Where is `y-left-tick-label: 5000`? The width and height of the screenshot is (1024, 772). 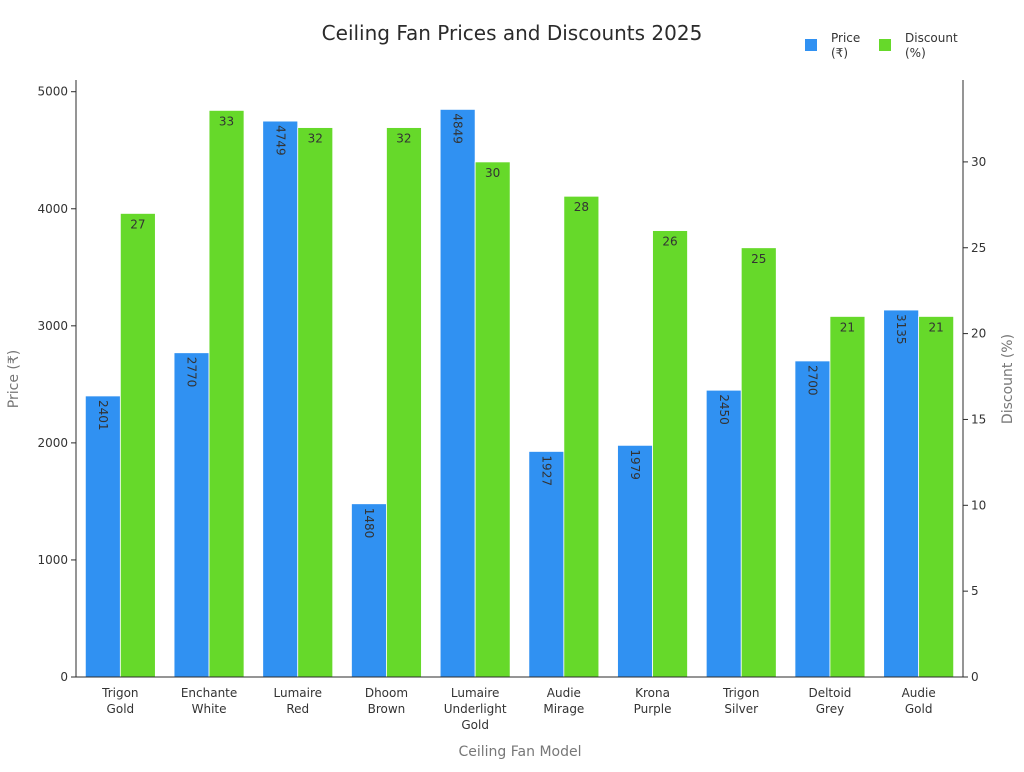 y-left-tick-label: 5000 is located at coordinates (52, 92).